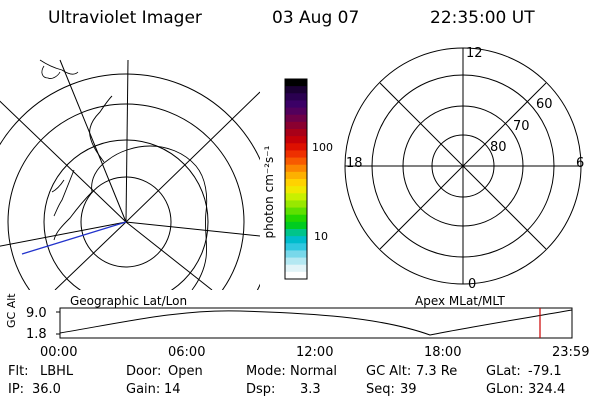 Image resolution: width=600 pixels, height=400 pixels. I want to click on status-glon-value: 324.4, so click(547, 389).